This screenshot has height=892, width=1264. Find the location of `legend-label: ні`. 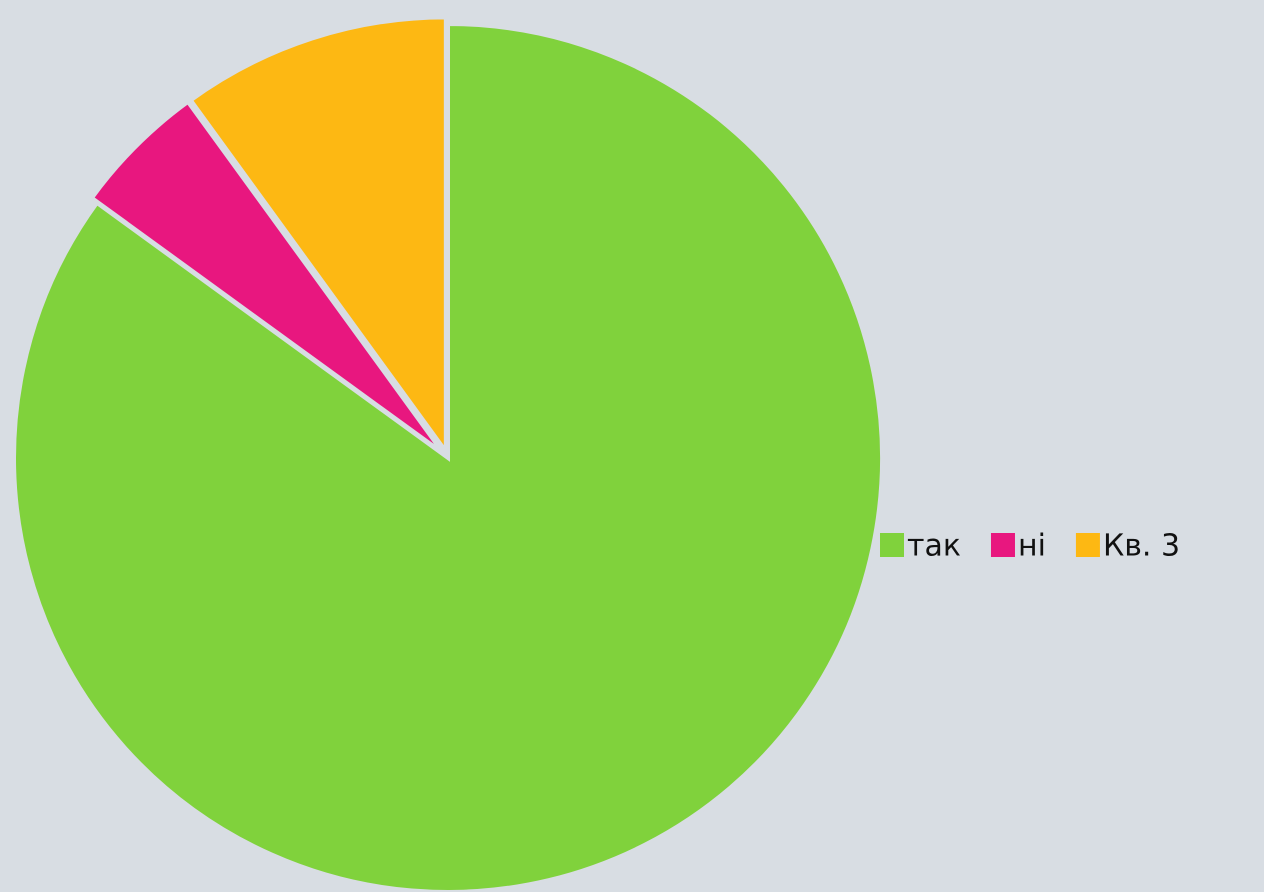

legend-label: ні is located at coordinates (1032, 546).